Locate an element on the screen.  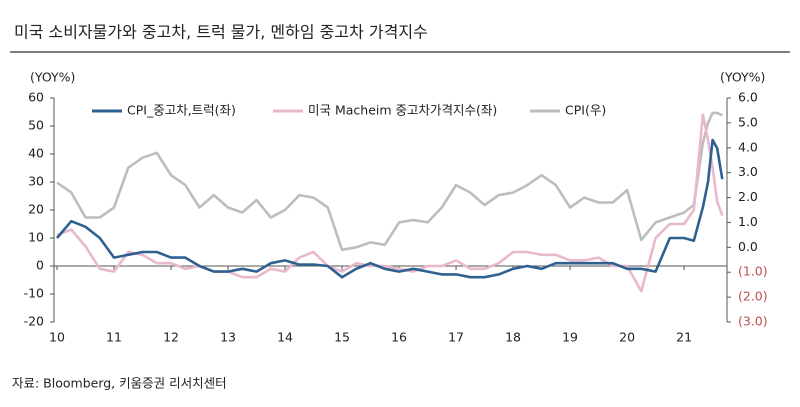
y-tick-label: 60 is located at coordinates (36, 97).